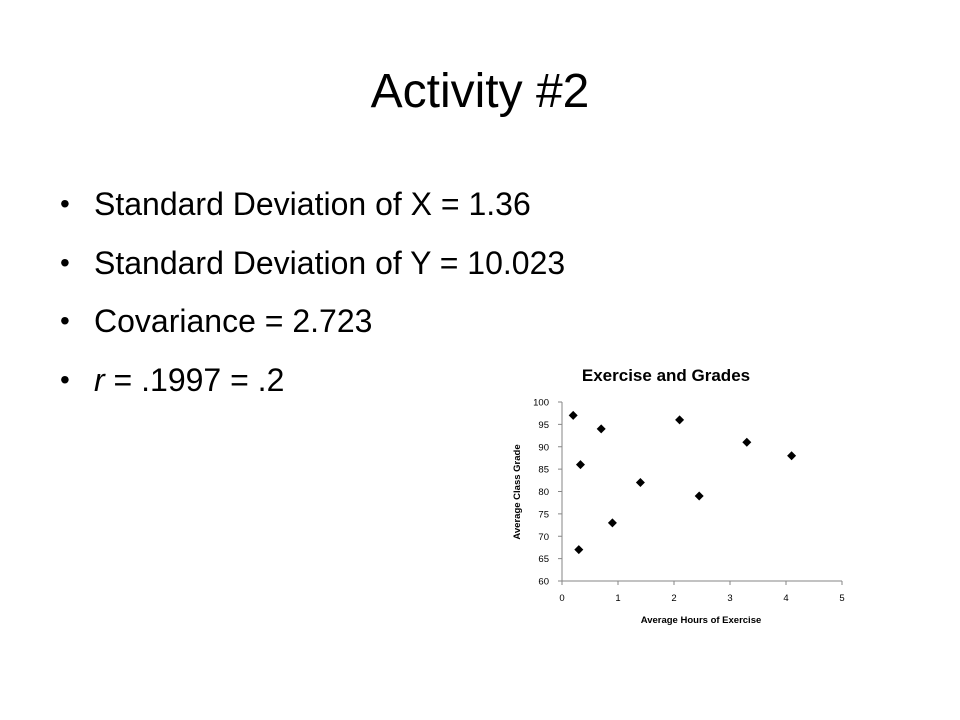 Image resolution: width=960 pixels, height=720 pixels. What do you see at coordinates (673, 598) in the screenshot?
I see `x-tick-label: 2` at bounding box center [673, 598].